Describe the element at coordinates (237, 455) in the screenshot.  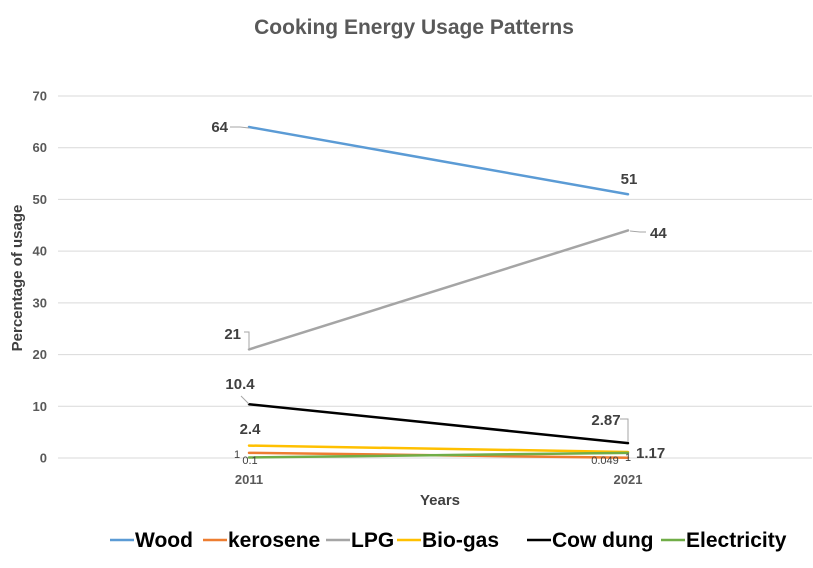
I see `data-label-kerosene-2011: 1` at that location.